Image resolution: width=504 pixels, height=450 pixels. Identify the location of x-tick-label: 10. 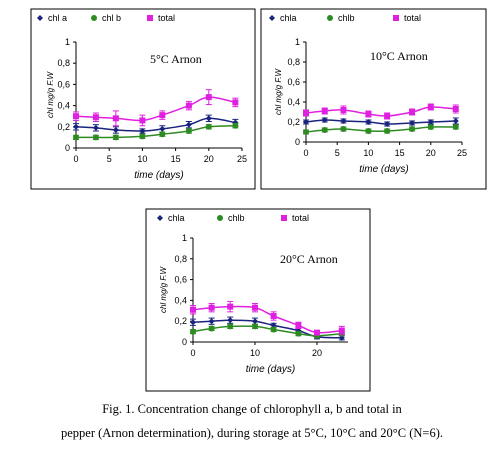
(368, 153).